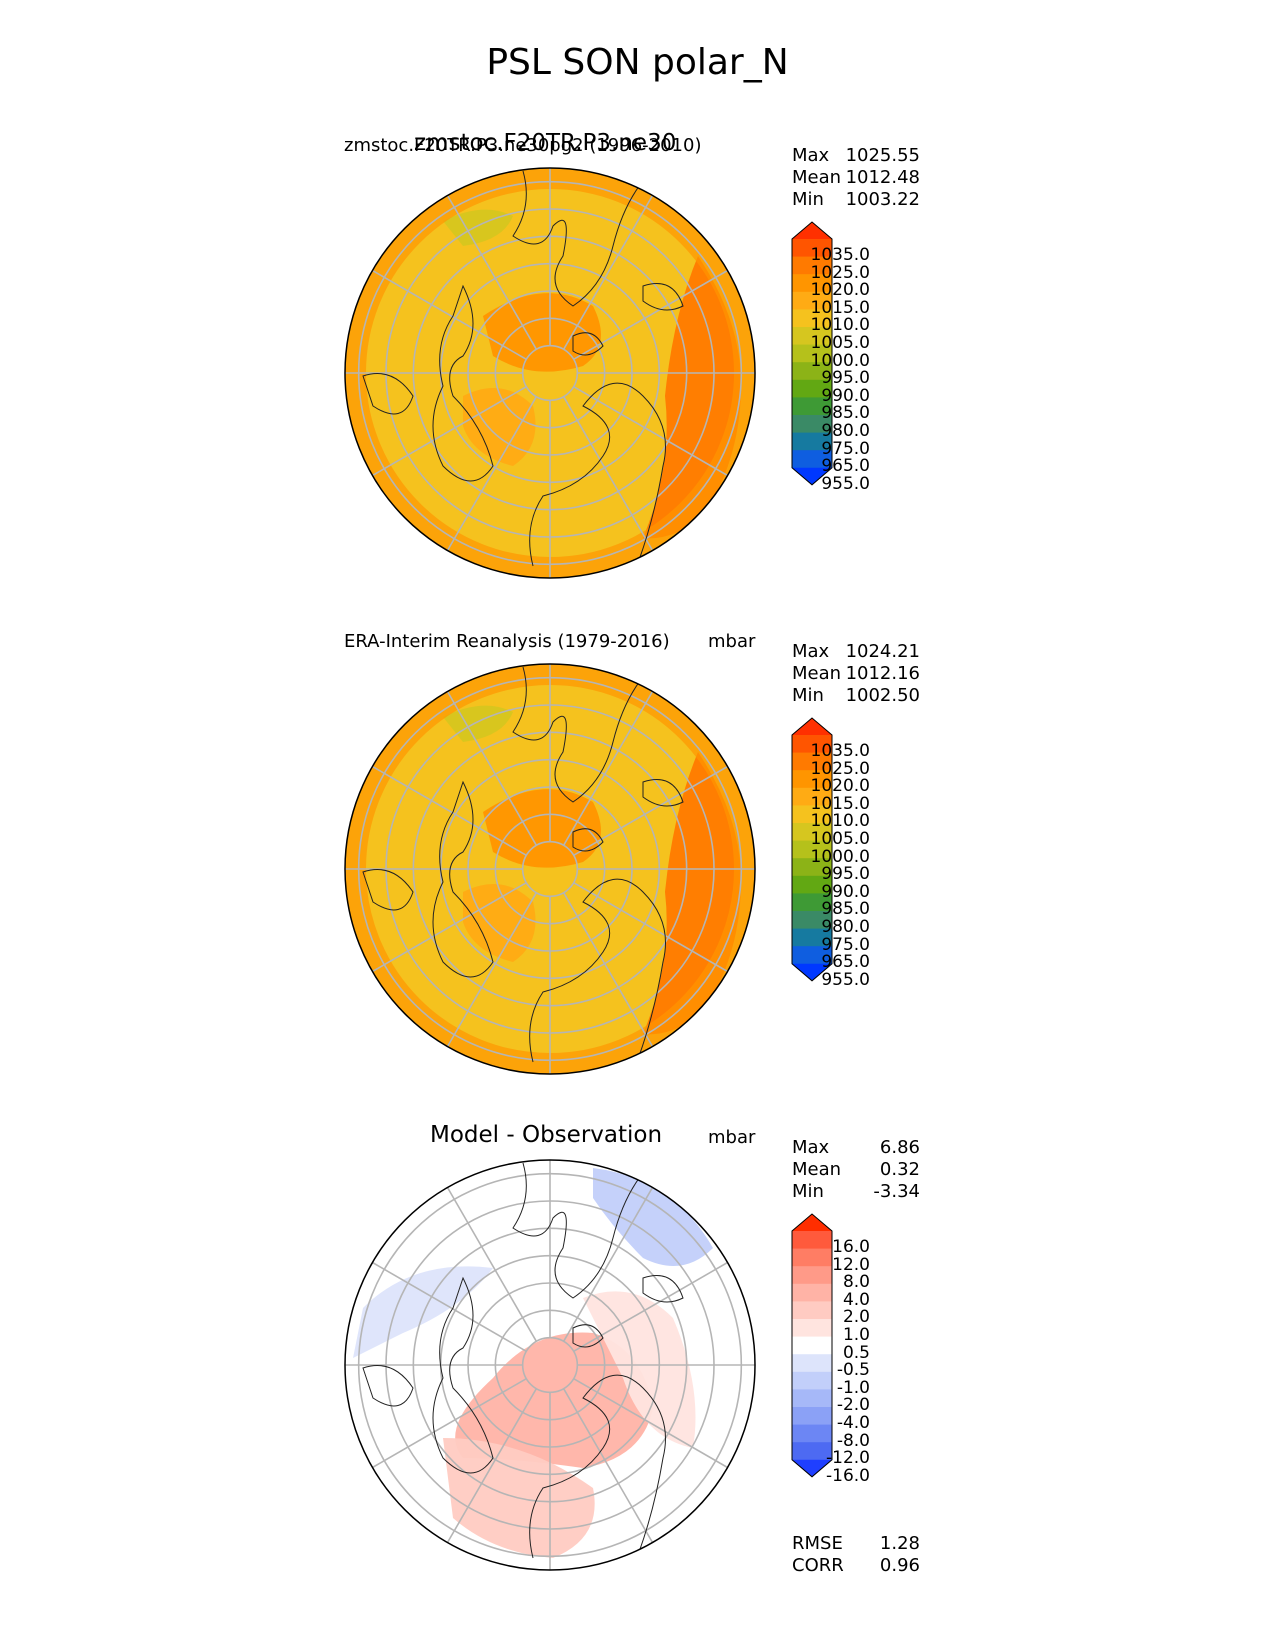 This screenshot has width=1275, height=1650. What do you see at coordinates (848, 1475) in the screenshot?
I see `colorbar-tick-label: -16.0` at bounding box center [848, 1475].